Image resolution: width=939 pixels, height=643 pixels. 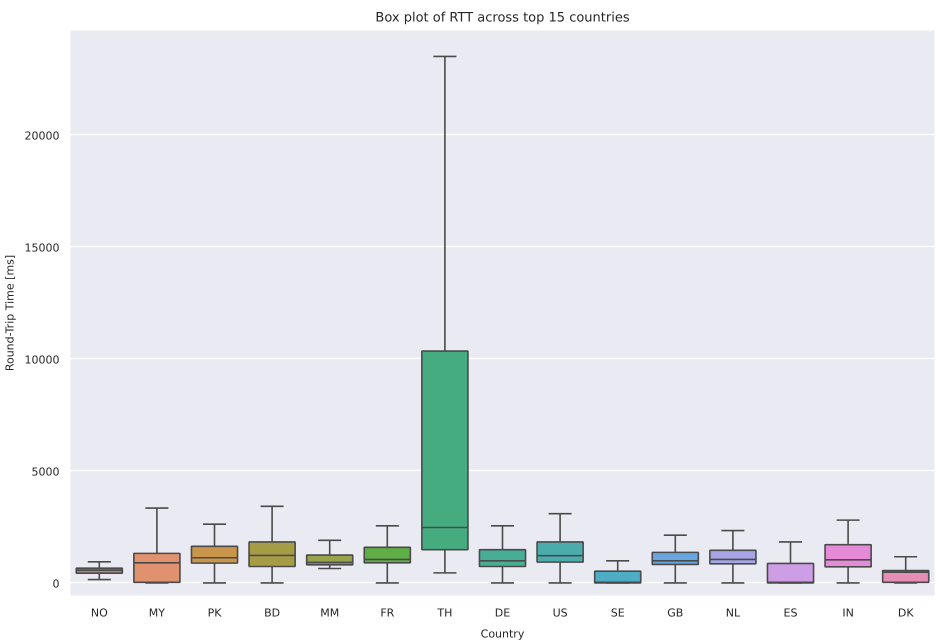 What do you see at coordinates (502, 613) in the screenshot?
I see `x-tick-label: DE` at bounding box center [502, 613].